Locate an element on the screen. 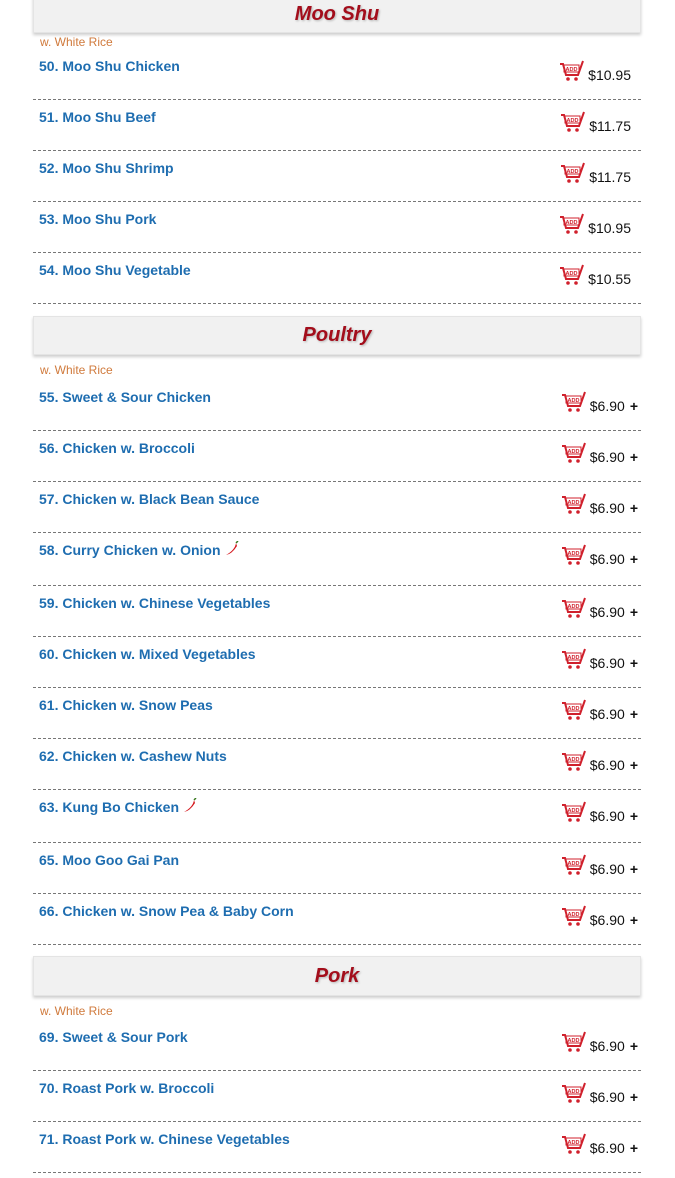 This screenshot has width=675, height=1178. item-name: 52. Moo Shu Shrimp is located at coordinates (106, 168).